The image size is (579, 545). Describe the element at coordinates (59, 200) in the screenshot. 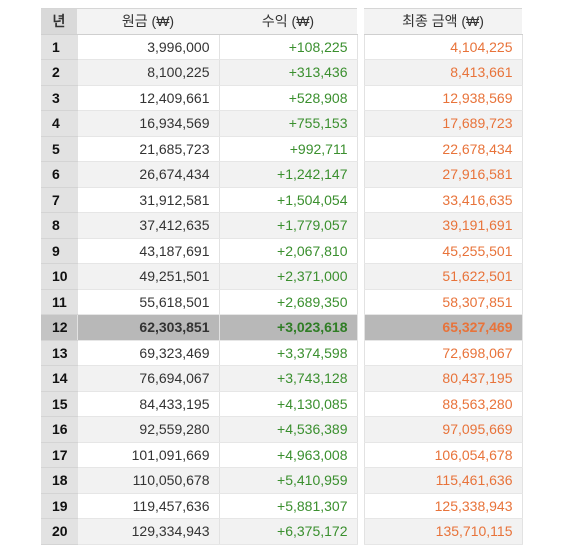

I see `year-cell: 7` at that location.